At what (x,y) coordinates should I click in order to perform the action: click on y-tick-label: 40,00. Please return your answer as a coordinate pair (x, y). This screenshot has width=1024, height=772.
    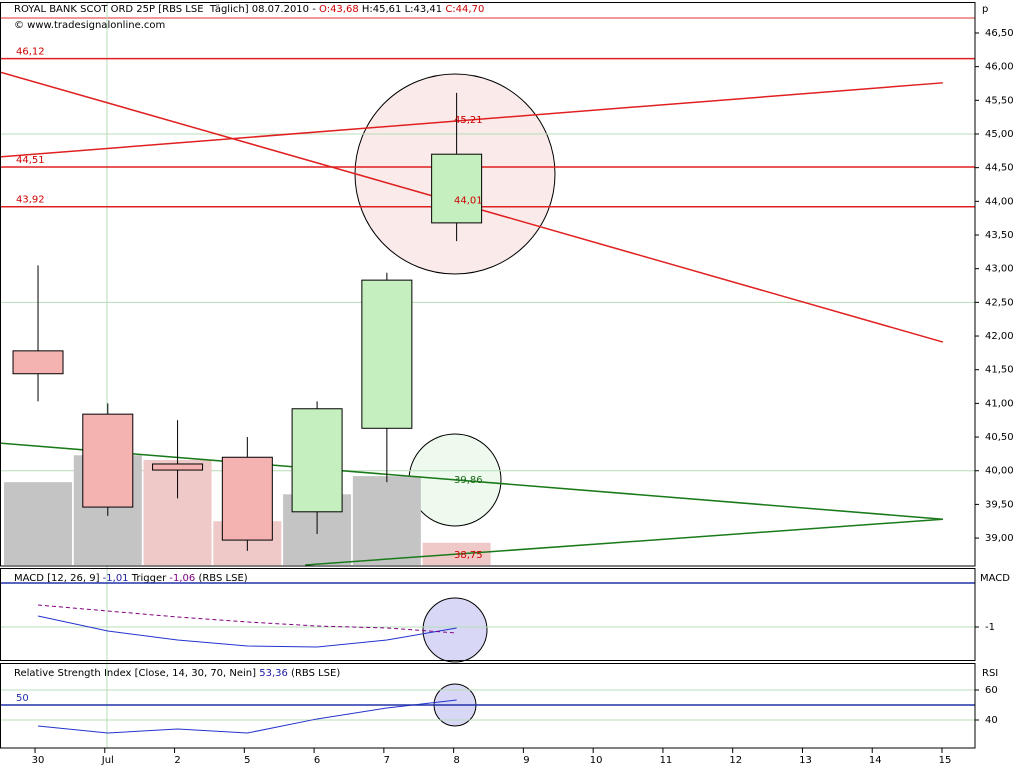
    Looking at the image, I should click on (999, 471).